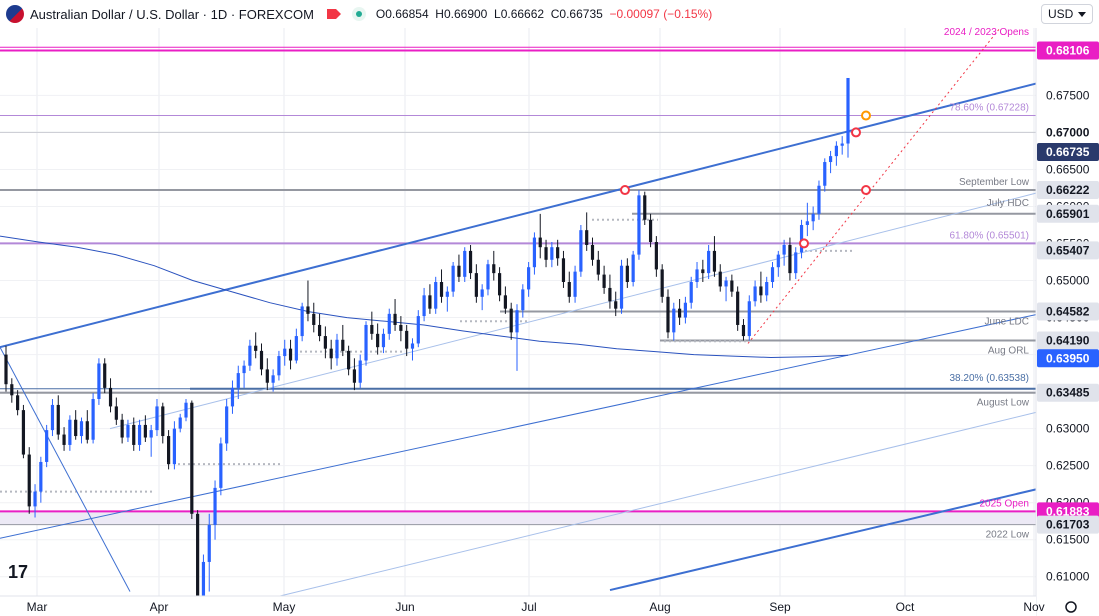  Describe the element at coordinates (1068, 281) in the screenshot. I see `y-tick-label: 0.65000` at that location.